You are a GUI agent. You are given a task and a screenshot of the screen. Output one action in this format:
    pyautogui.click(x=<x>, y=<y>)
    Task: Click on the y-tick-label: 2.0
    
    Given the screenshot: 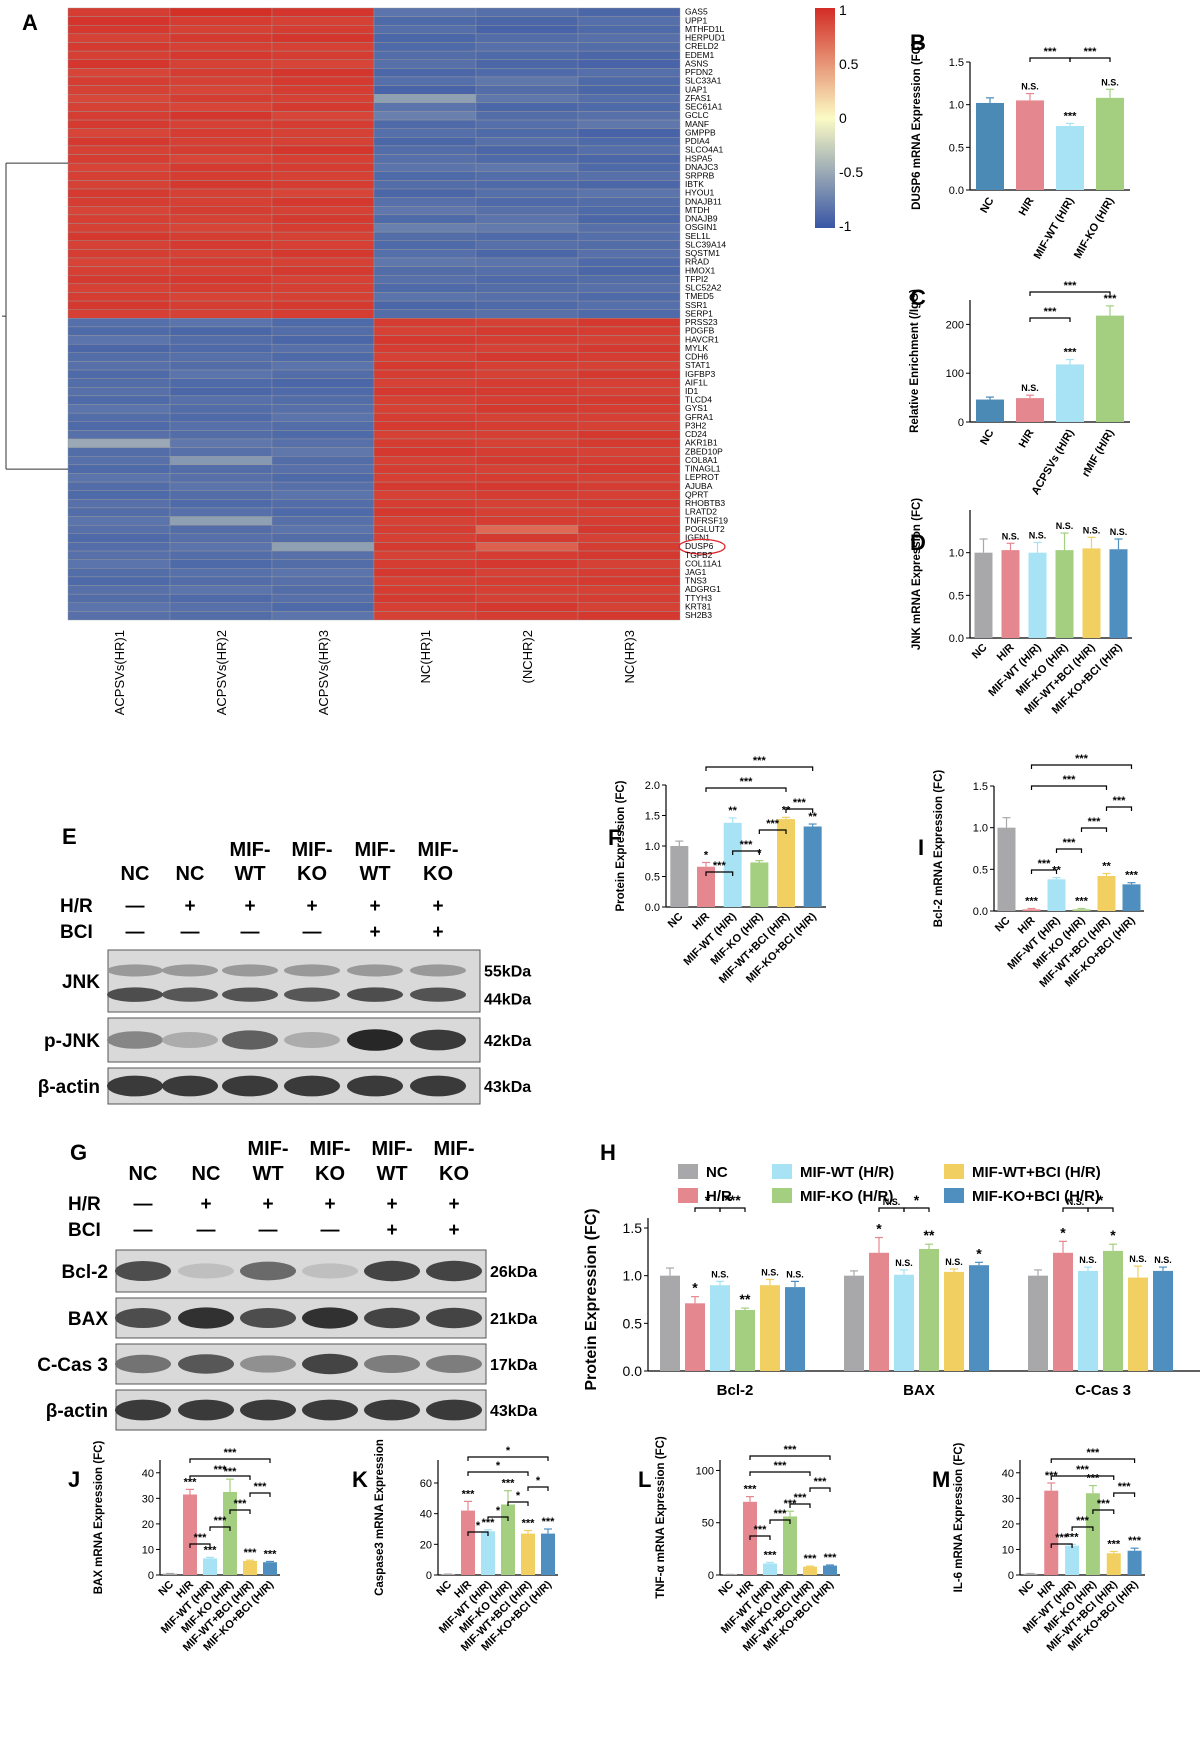 What is the action you would take?
    pyautogui.click(x=652, y=786)
    